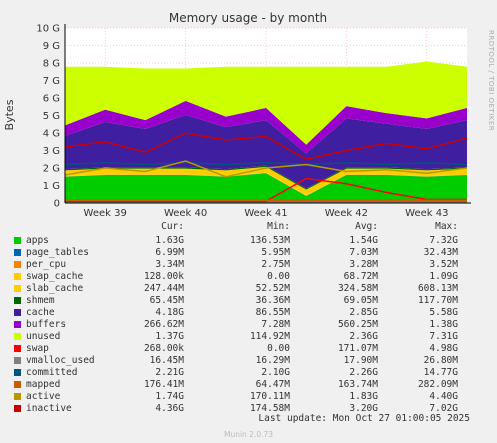 The width and height of the screenshot is (497, 443). I want to click on line-swap, so click(266, 189).